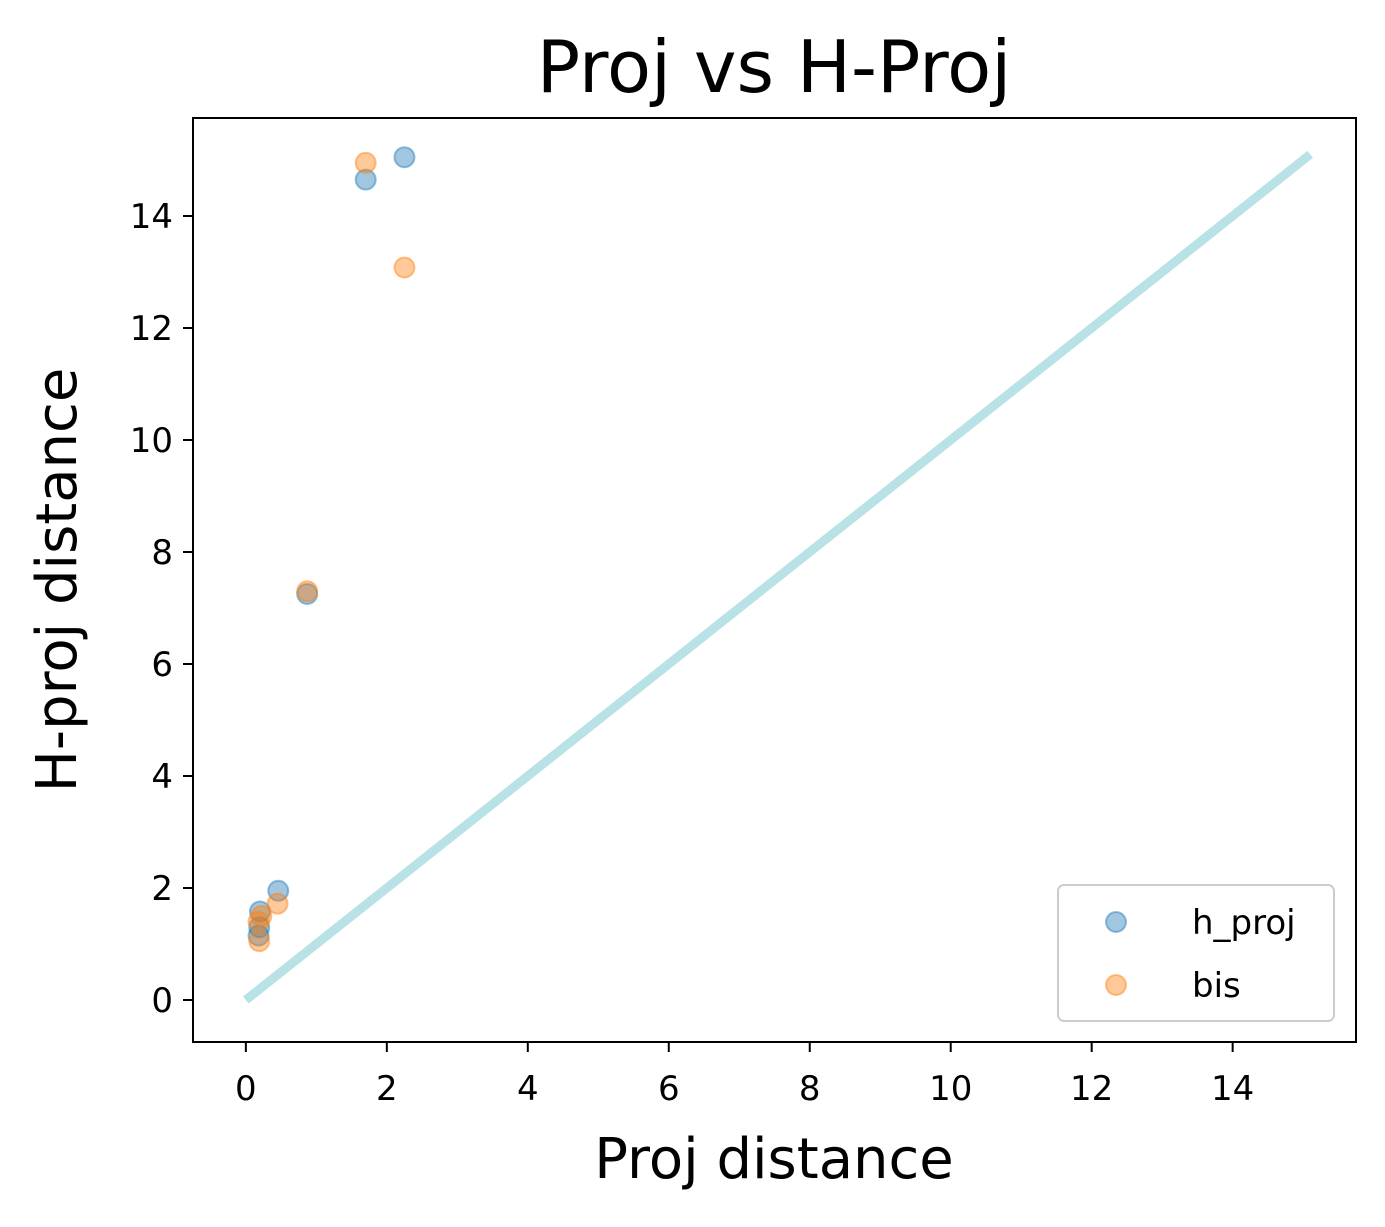 The image size is (1385, 1227). What do you see at coordinates (151, 329) in the screenshot?
I see `y-tick-label-6: 12` at bounding box center [151, 329].